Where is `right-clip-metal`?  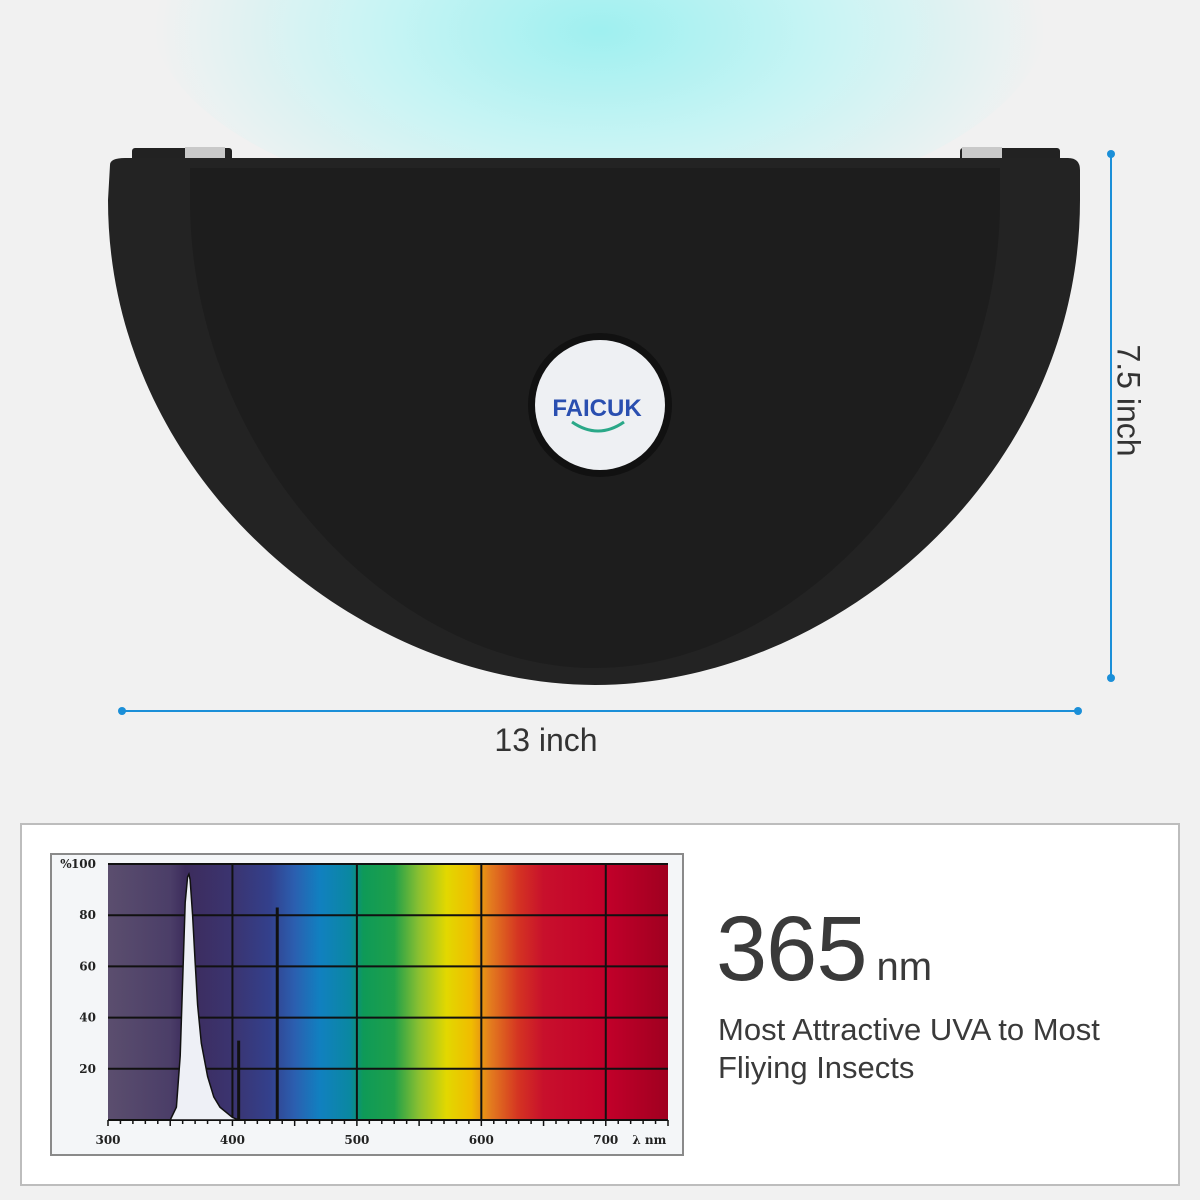
right-clip-metal is located at coordinates (982, 154).